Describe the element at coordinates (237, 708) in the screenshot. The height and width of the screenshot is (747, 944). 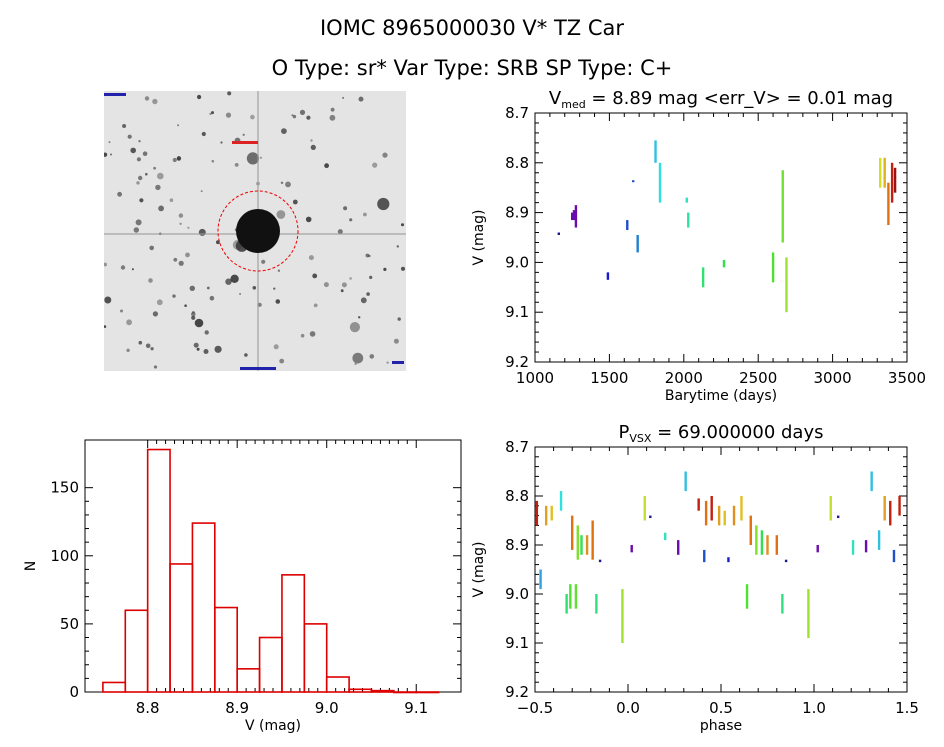
I see `x-tick-label: 8.9` at that location.